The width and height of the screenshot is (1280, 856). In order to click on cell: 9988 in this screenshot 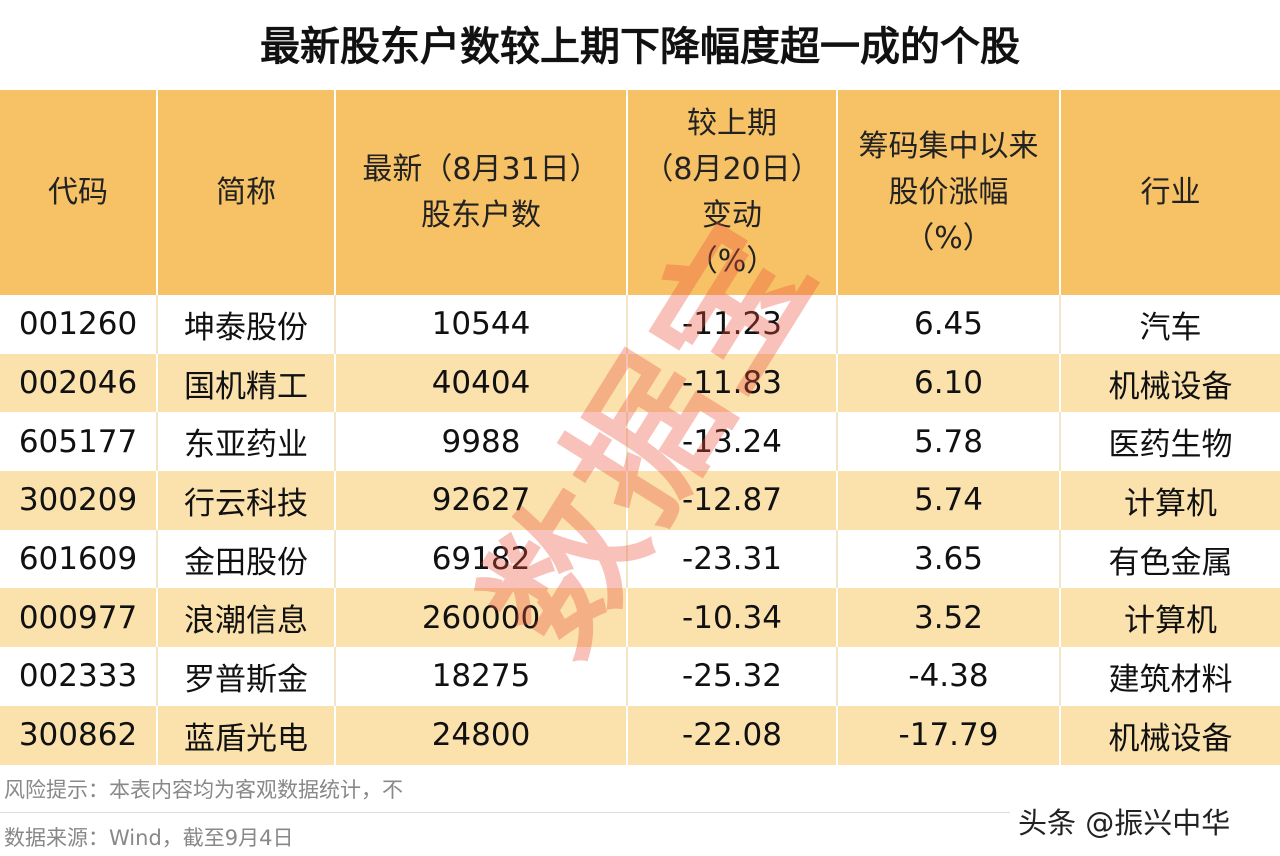, I will do `click(480, 442)`.